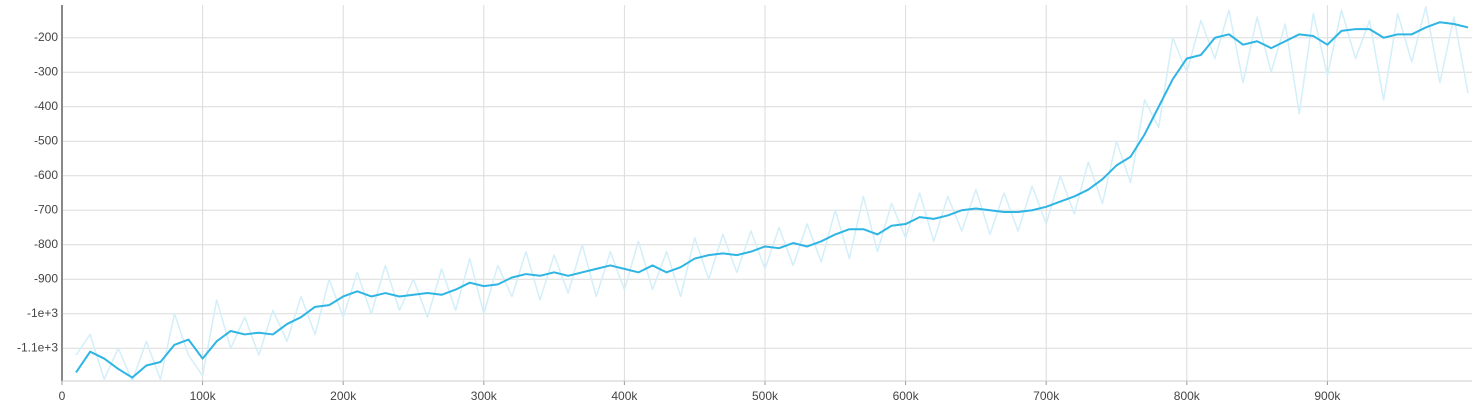  What do you see at coordinates (1327, 396) in the screenshot?
I see `x-tick-label: 900k` at bounding box center [1327, 396].